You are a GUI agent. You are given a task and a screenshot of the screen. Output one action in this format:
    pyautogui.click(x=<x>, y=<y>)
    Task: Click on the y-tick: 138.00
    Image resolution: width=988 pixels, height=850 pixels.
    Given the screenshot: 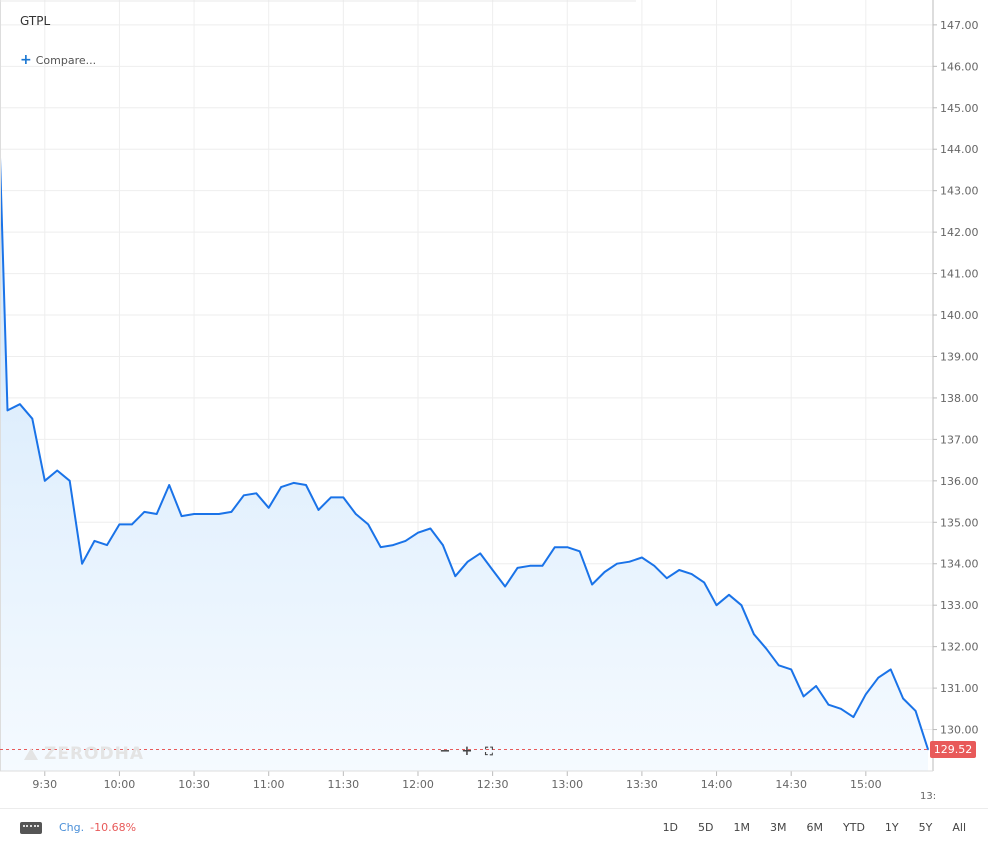 What is the action you would take?
    pyautogui.click(x=956, y=398)
    